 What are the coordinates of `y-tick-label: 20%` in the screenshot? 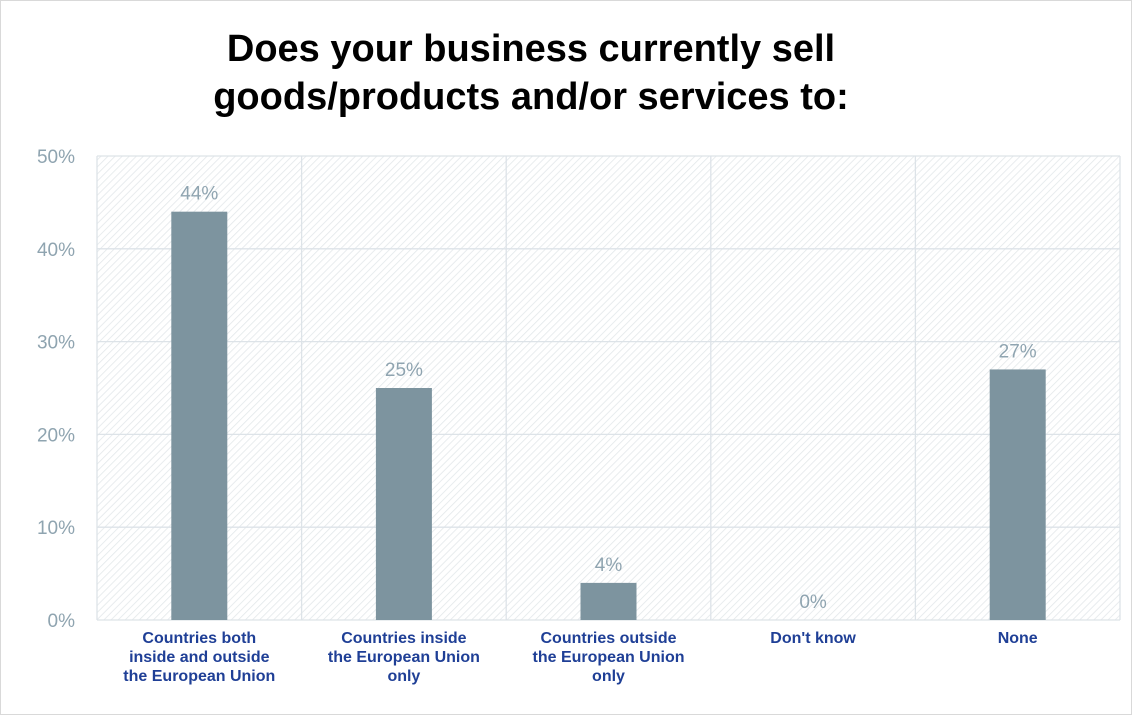 It's located at (56, 435).